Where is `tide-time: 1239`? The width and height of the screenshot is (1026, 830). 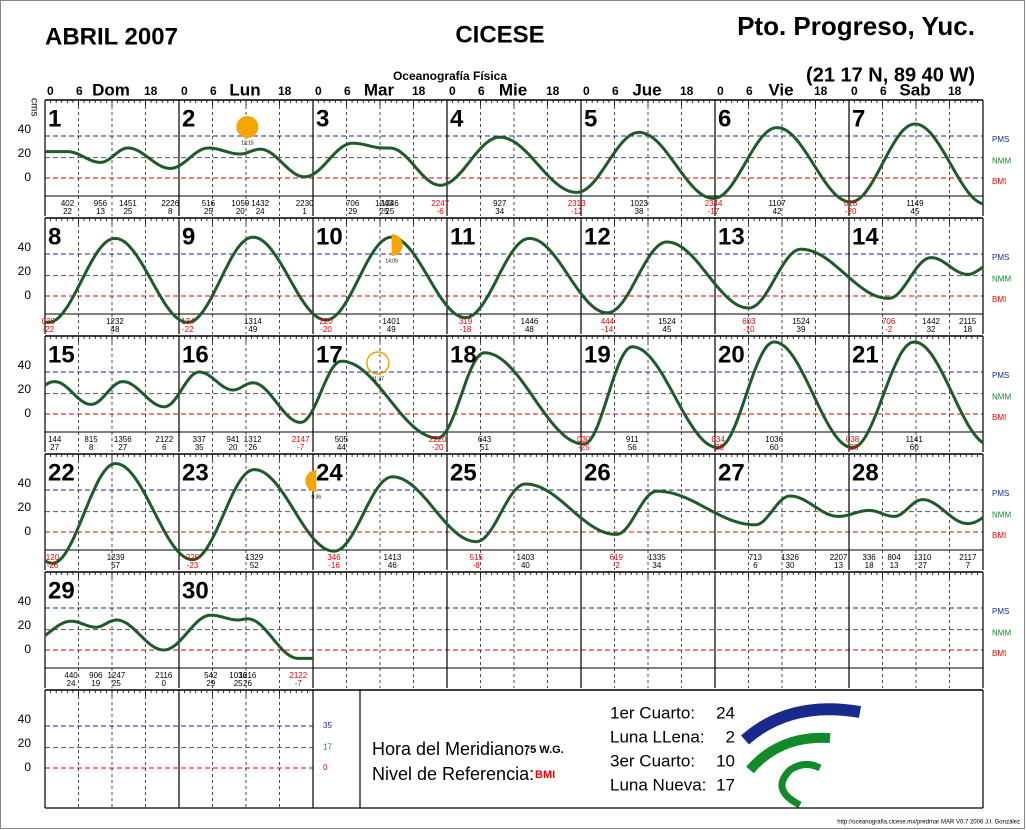 tide-time: 1239 is located at coordinates (116, 557).